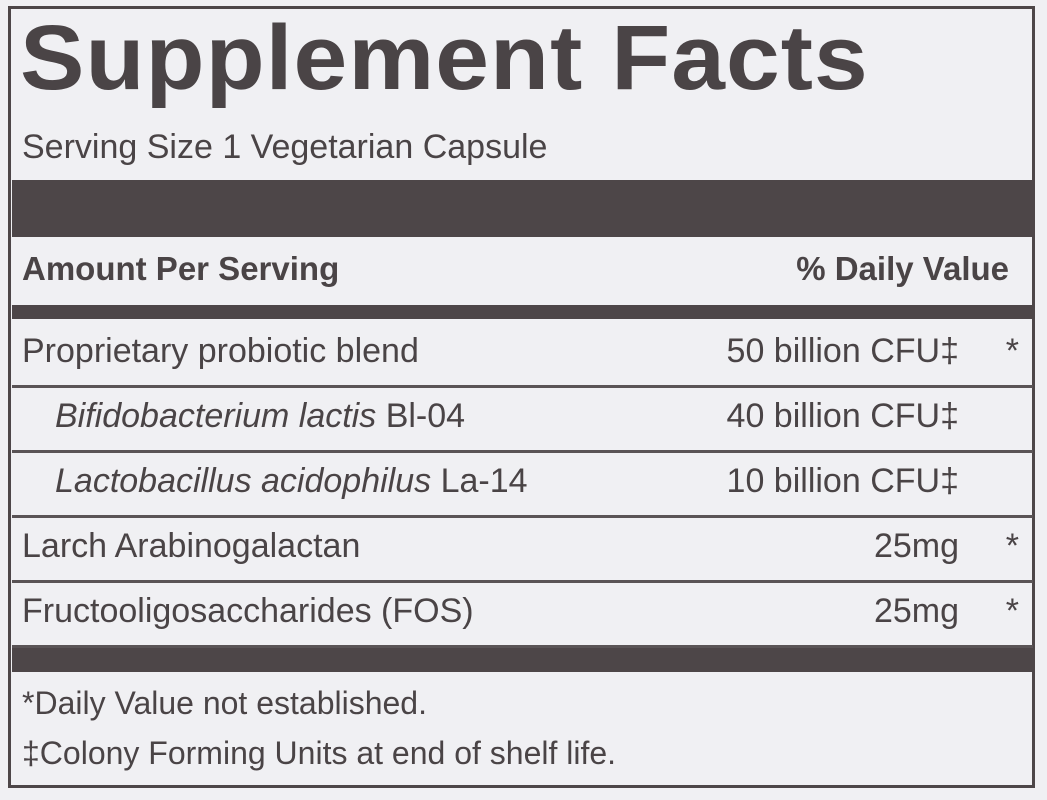 This screenshot has height=800, width=1047. I want to click on strain-name: Proprietary probiotic blend, so click(220, 351).